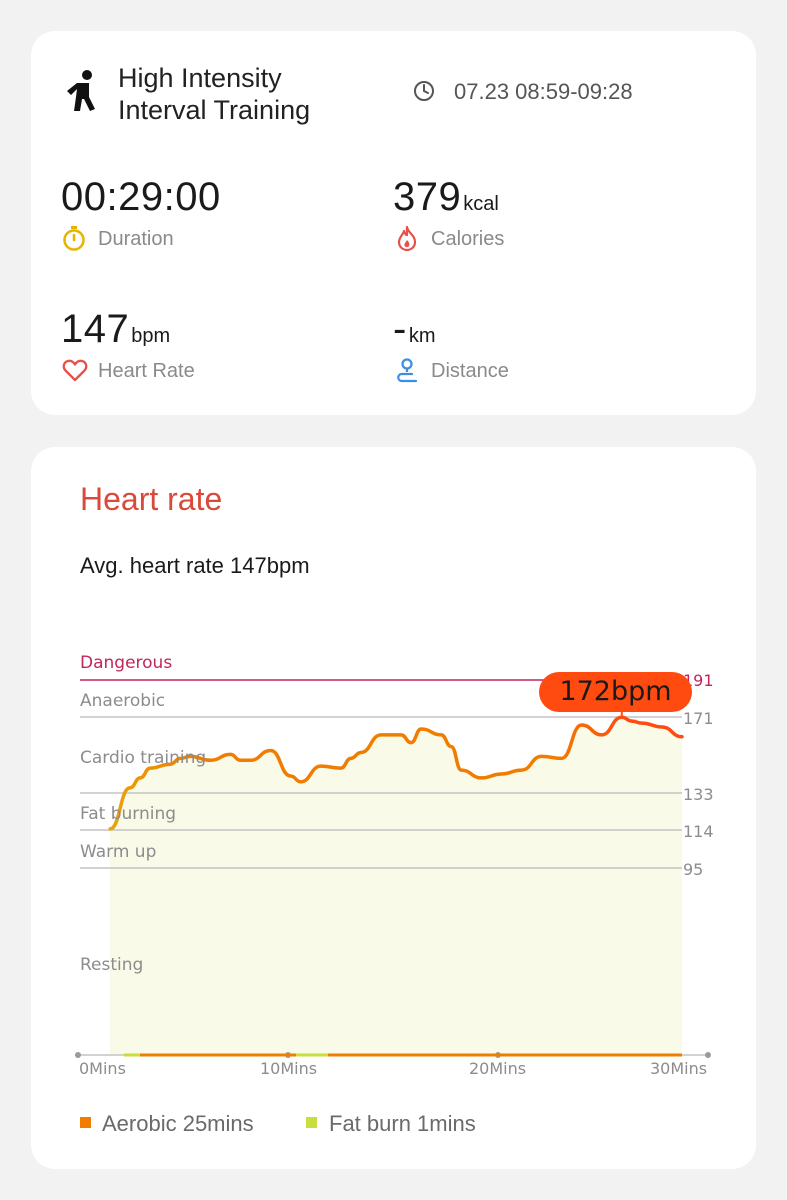  Describe the element at coordinates (698, 794) in the screenshot. I see `y-tick-133: 133` at that location.